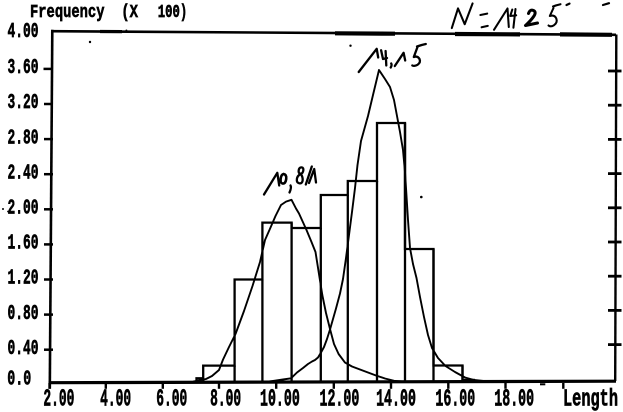  What do you see at coordinates (280, 399) in the screenshot?
I see `svg-text: 10.00` at bounding box center [280, 399].